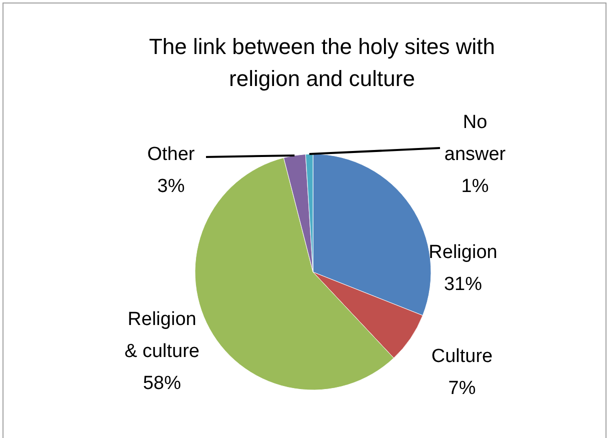  Describe the element at coordinates (162, 383) in the screenshot. I see `data-label: 58%` at that location.